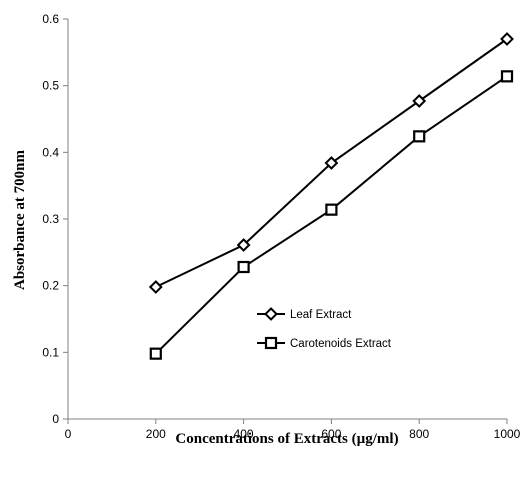  I want to click on x-axis-label: Concentrations of Extracts (µg/ml), so click(286, 439).